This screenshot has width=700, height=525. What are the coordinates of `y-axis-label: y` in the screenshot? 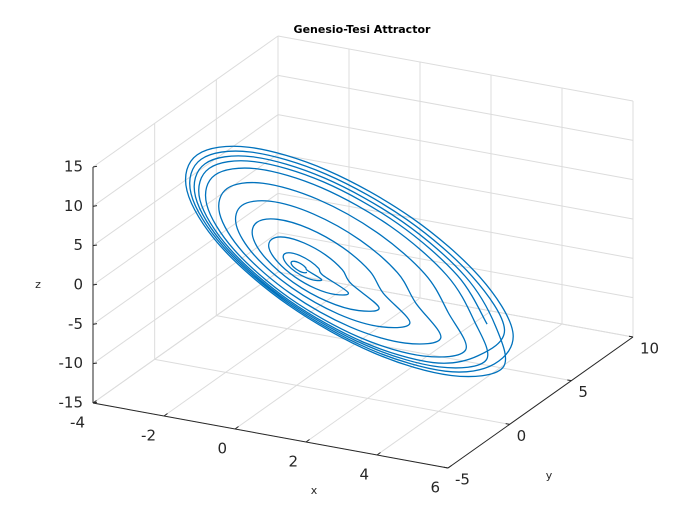 It's located at (549, 475).